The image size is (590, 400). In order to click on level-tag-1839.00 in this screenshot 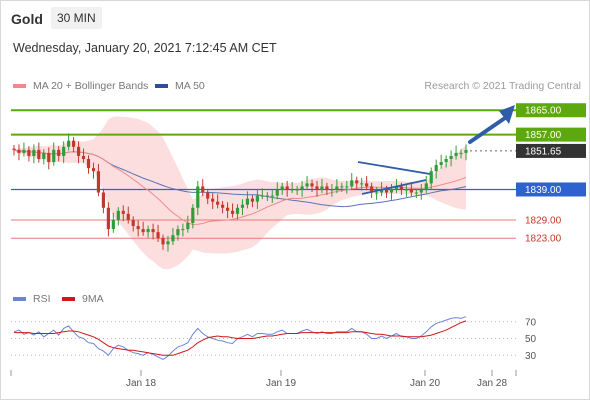, I will do `click(551, 189)`.